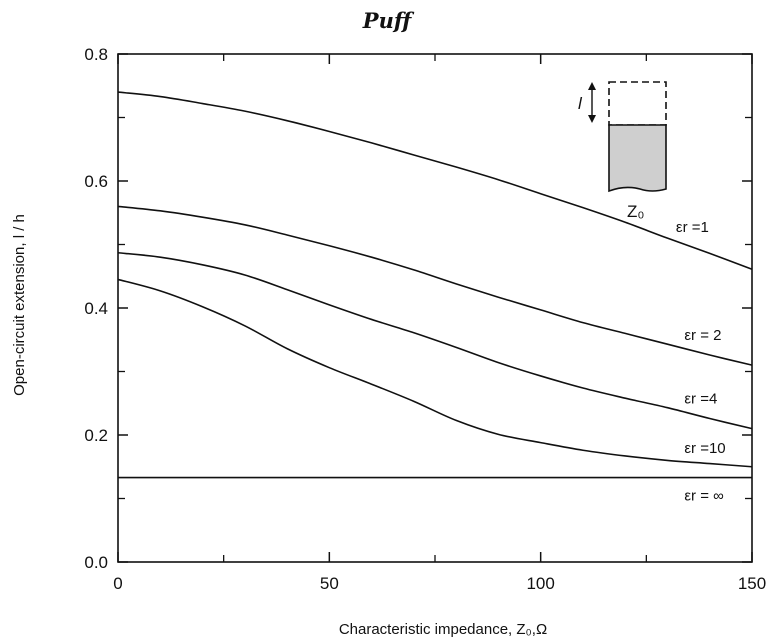 Image resolution: width=774 pixels, height=642 pixels. Describe the element at coordinates (752, 583) in the screenshot. I see `x-tick-label: 150` at that location.